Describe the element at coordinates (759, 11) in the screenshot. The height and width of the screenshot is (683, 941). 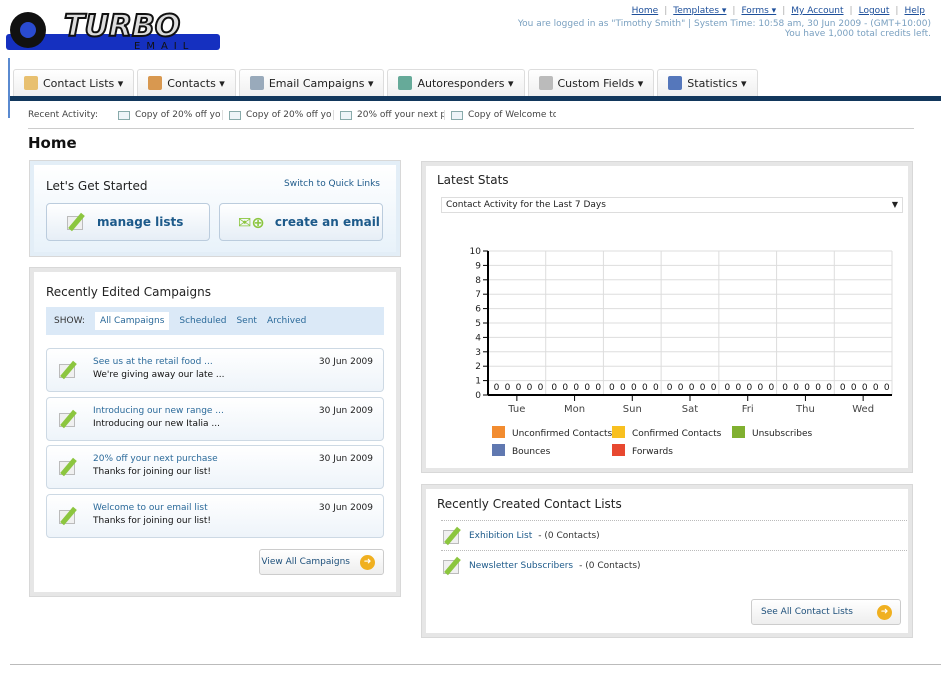
I see `forms-link: Forms ▾` at that location.